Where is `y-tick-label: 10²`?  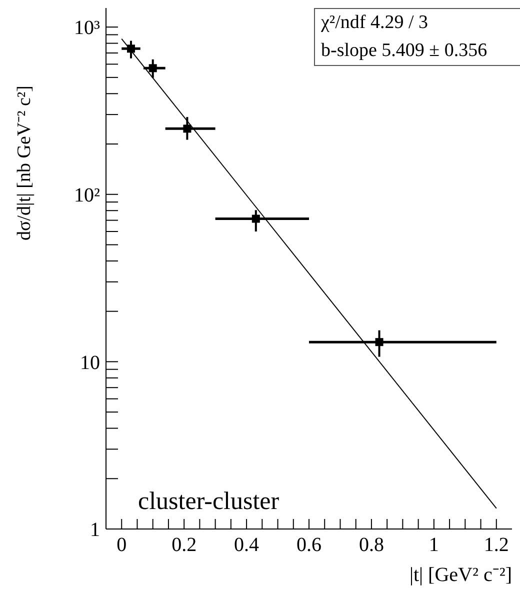 y-tick-label: 10² is located at coordinates (87, 195).